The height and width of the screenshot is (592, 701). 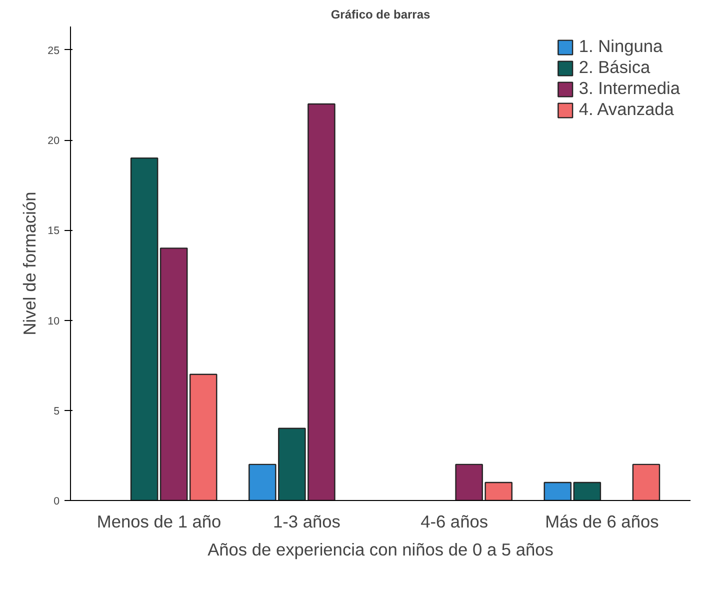 I want to click on x-tick-label: 1-3 años, so click(x=306, y=522).